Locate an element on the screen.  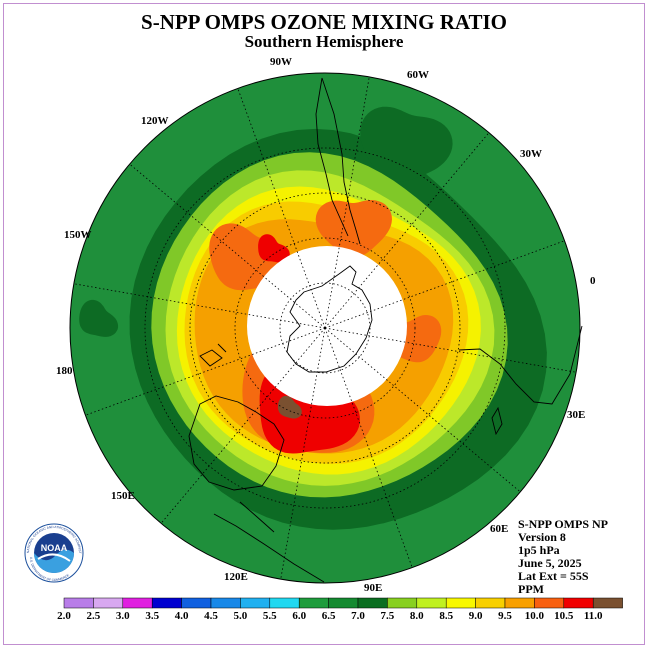
colorbar-tick-label: 11.0 is located at coordinates (593, 616).